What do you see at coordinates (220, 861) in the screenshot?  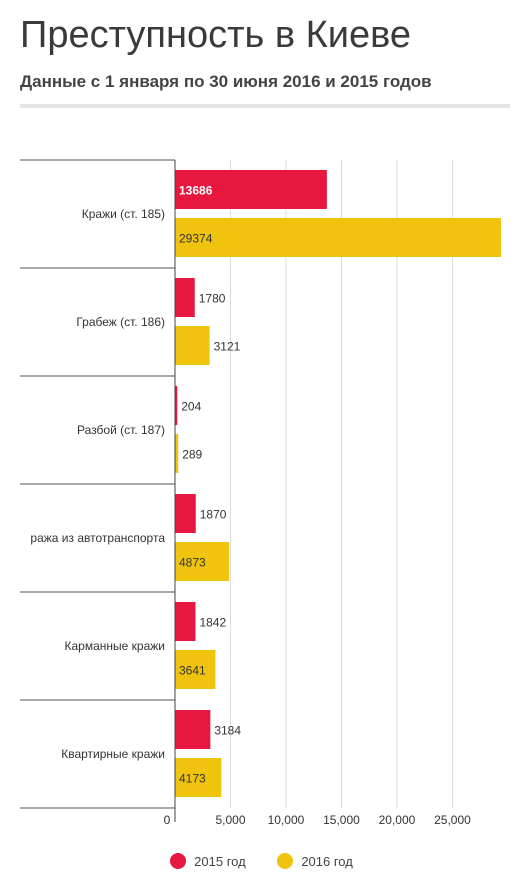 I see `legend-label-2015: 2015 год` at bounding box center [220, 861].